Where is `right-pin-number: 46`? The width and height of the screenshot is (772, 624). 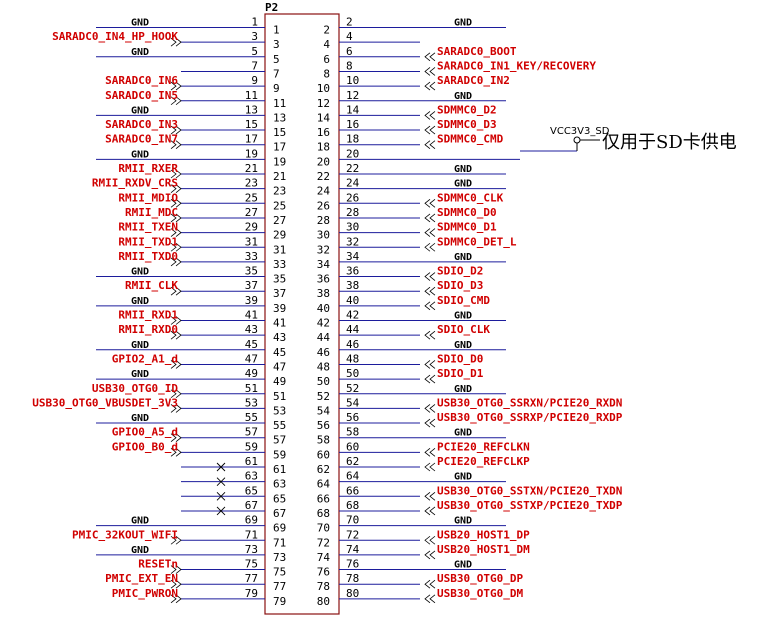
right-pin-number: 46 is located at coordinates (352, 344).